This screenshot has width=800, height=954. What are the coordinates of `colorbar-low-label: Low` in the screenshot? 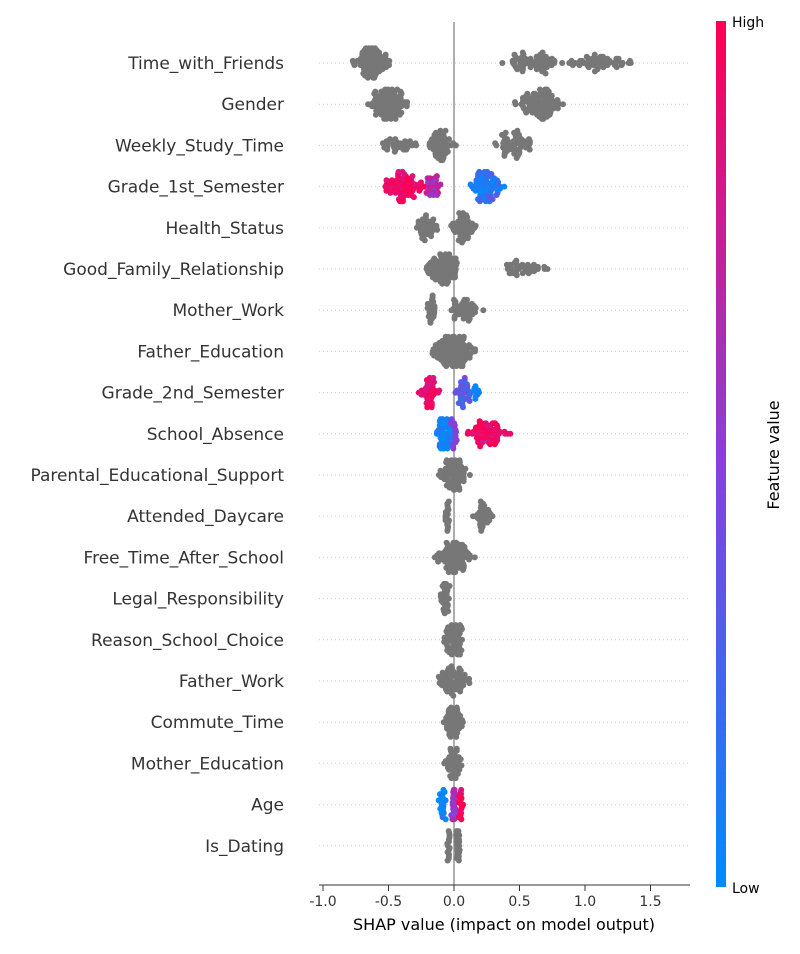 It's located at (746, 889).